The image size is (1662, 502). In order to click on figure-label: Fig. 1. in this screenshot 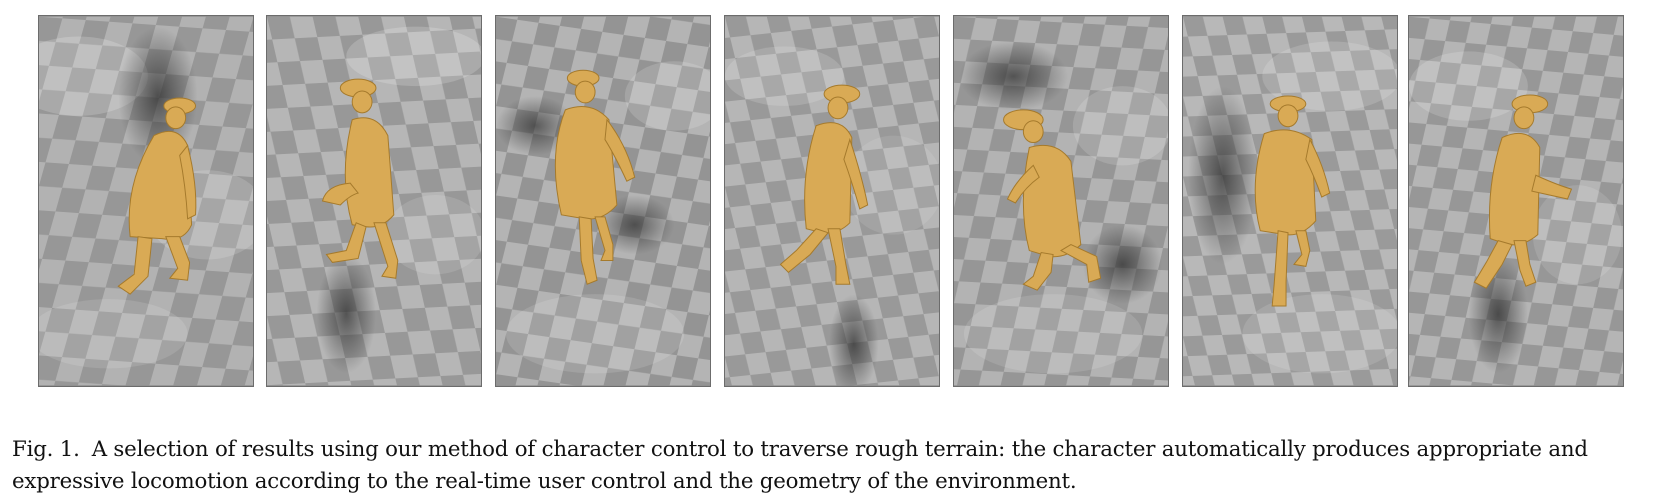, I will do `click(46, 449)`.